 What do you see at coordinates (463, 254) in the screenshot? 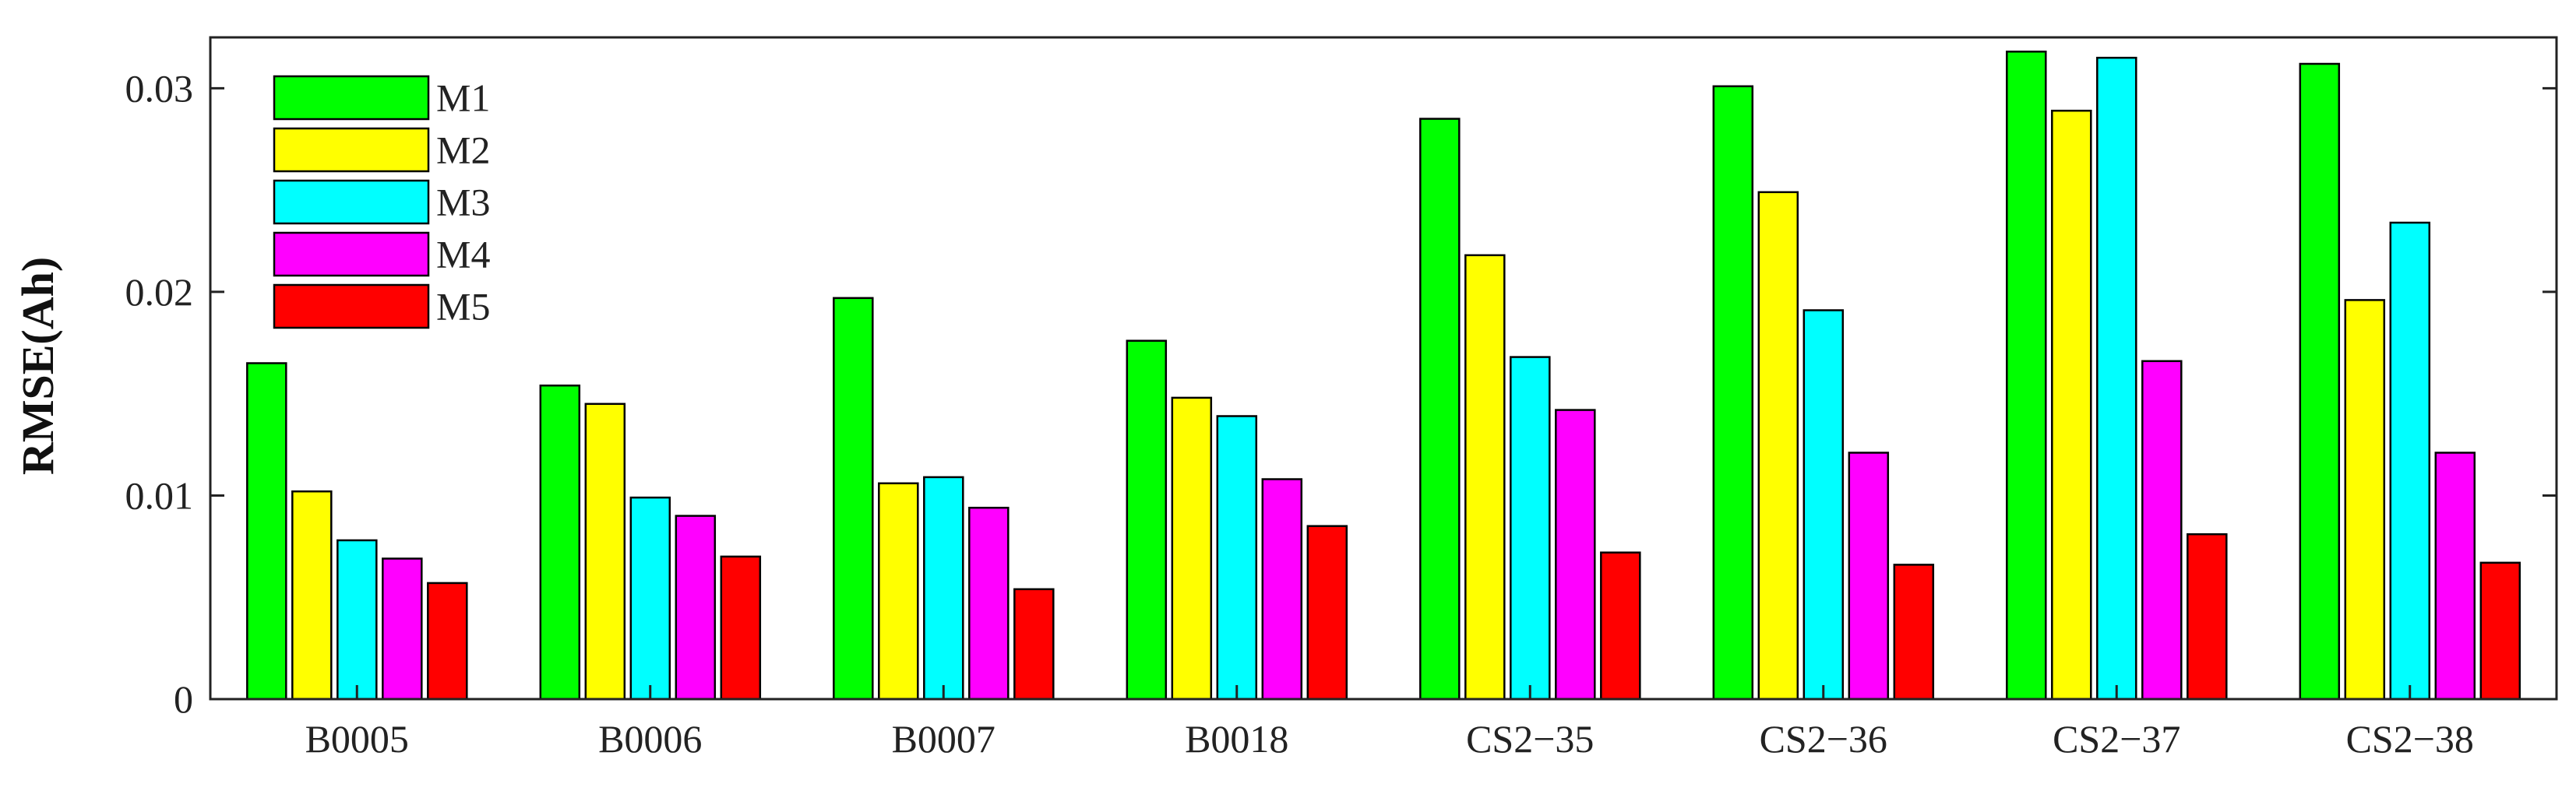
I see `legend-label-m4: M4` at bounding box center [463, 254].